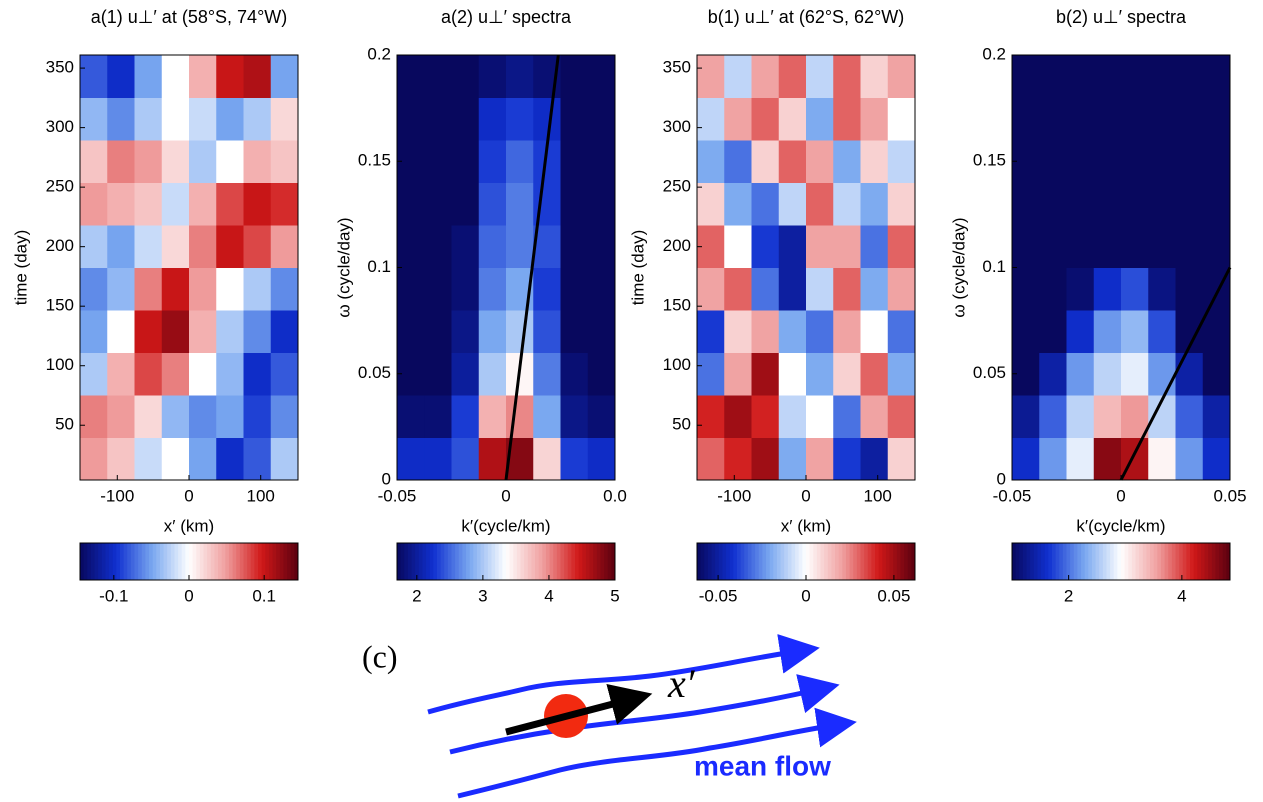 The height and width of the screenshot is (802, 1263). What do you see at coordinates (989, 372) in the screenshot?
I see `y-tick-label: 0.05` at bounding box center [989, 372].